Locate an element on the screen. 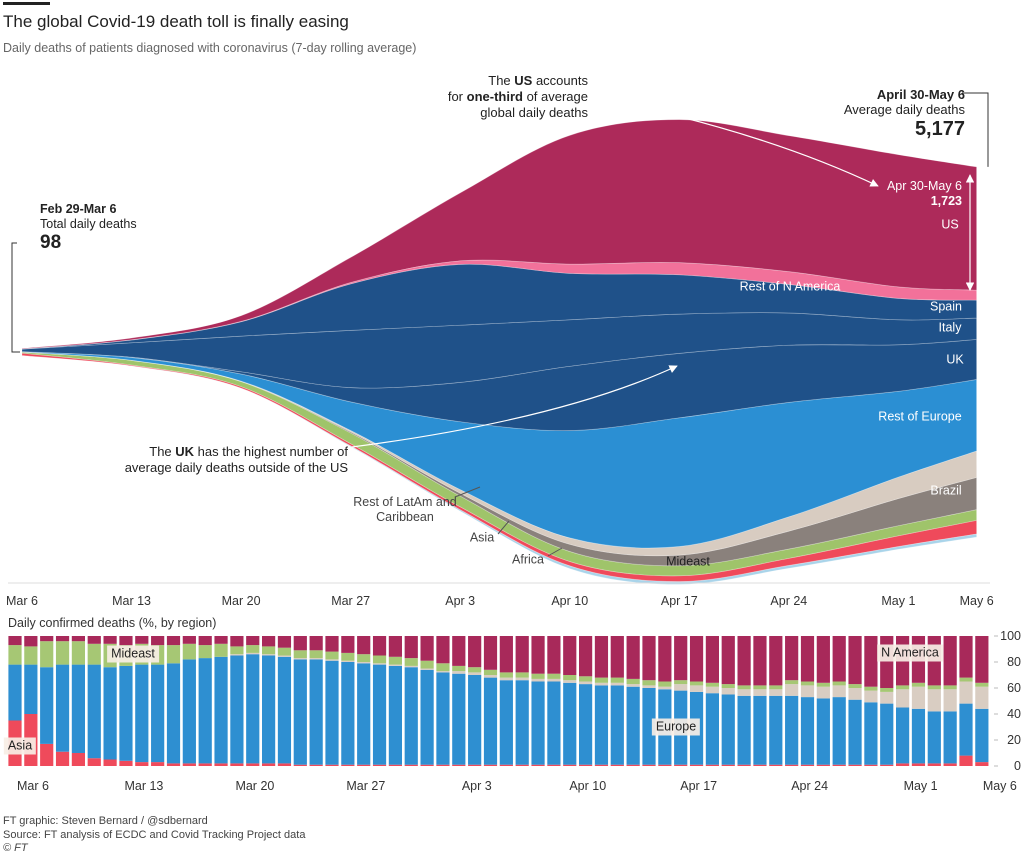 This screenshot has height=855, width=1024. note-text: one-third is located at coordinates (494, 96).